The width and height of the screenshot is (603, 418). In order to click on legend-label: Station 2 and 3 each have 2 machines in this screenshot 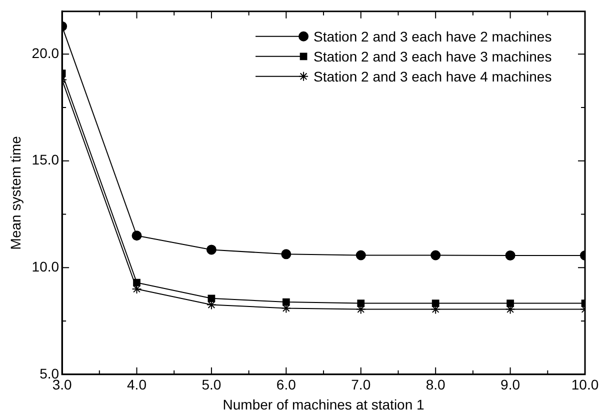, I will do `click(433, 36)`.